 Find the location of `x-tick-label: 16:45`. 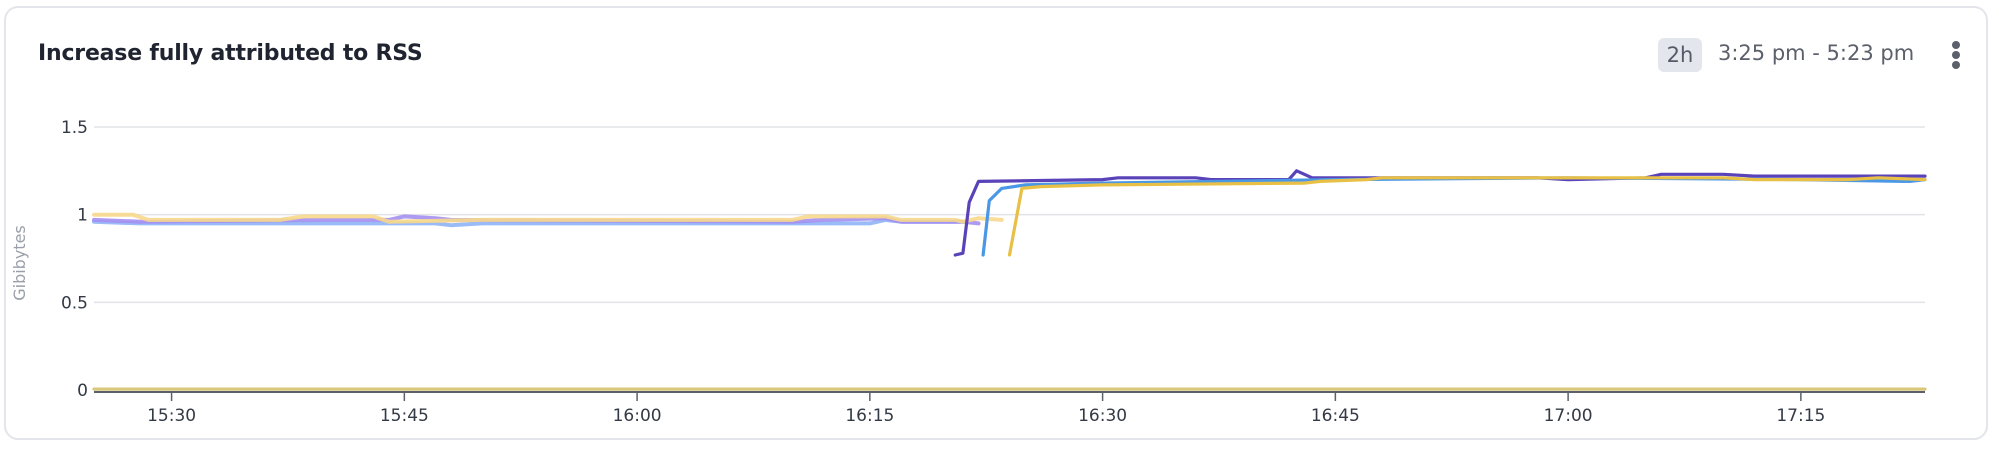

x-tick-label: 16:45 is located at coordinates (1335, 416).